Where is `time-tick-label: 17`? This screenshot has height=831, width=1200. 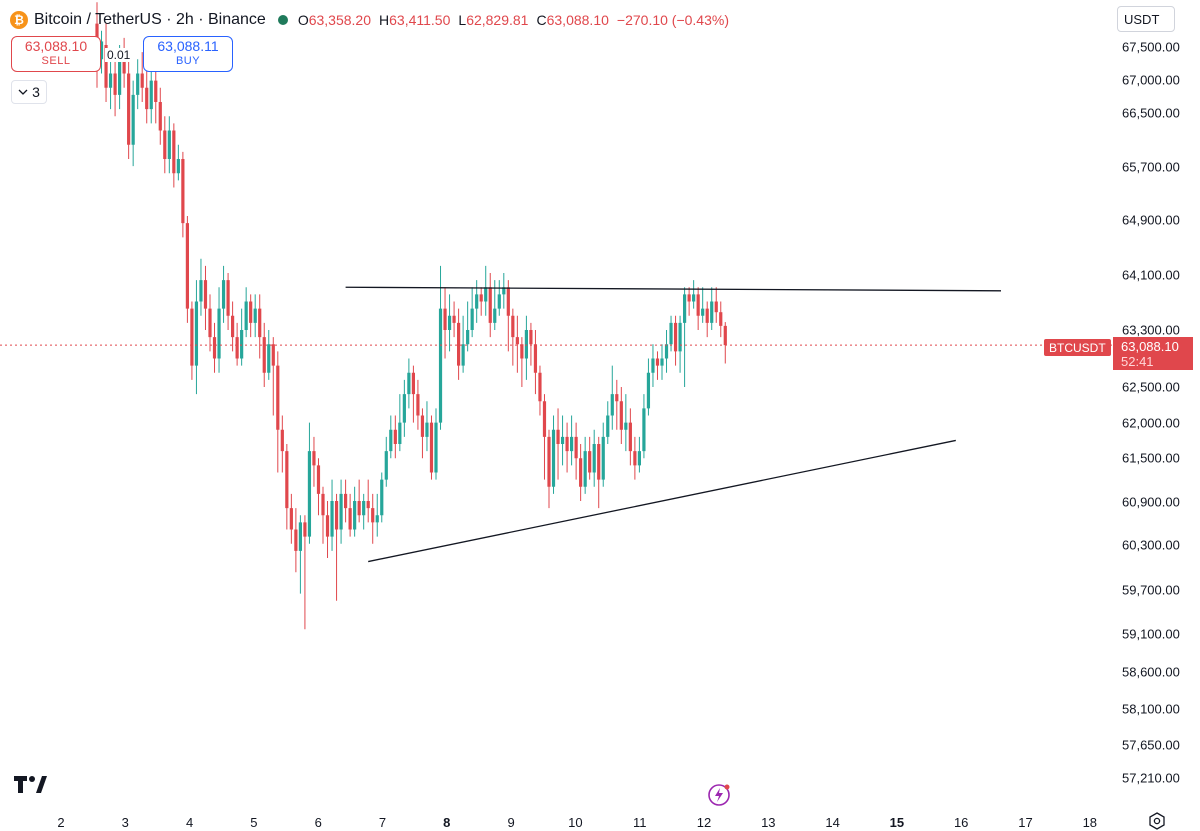 time-tick-label: 17 is located at coordinates (1025, 822).